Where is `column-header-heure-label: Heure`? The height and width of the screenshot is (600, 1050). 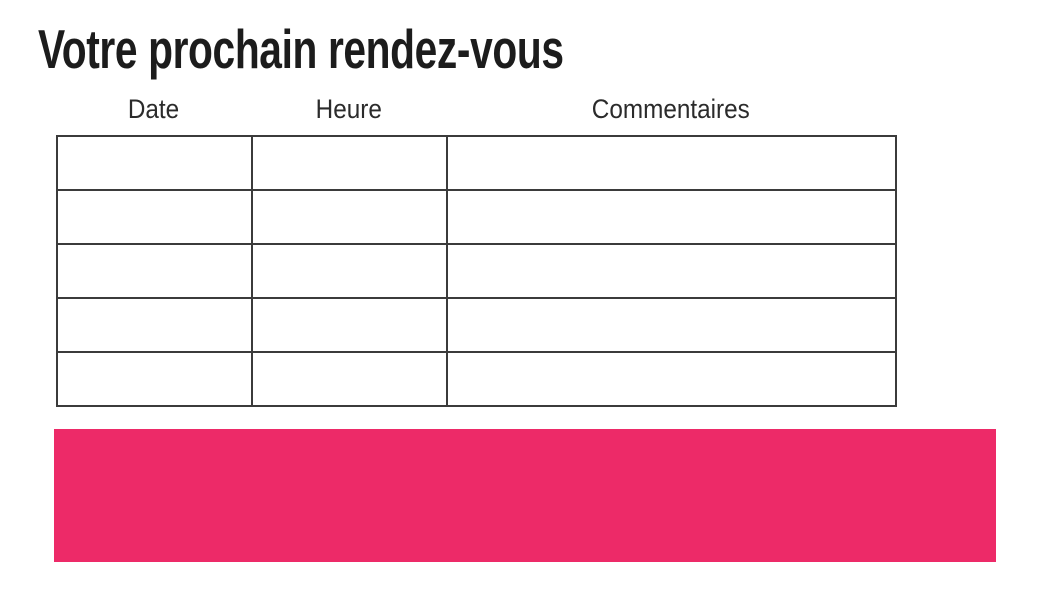 column-header-heure-label: Heure is located at coordinates (348, 108).